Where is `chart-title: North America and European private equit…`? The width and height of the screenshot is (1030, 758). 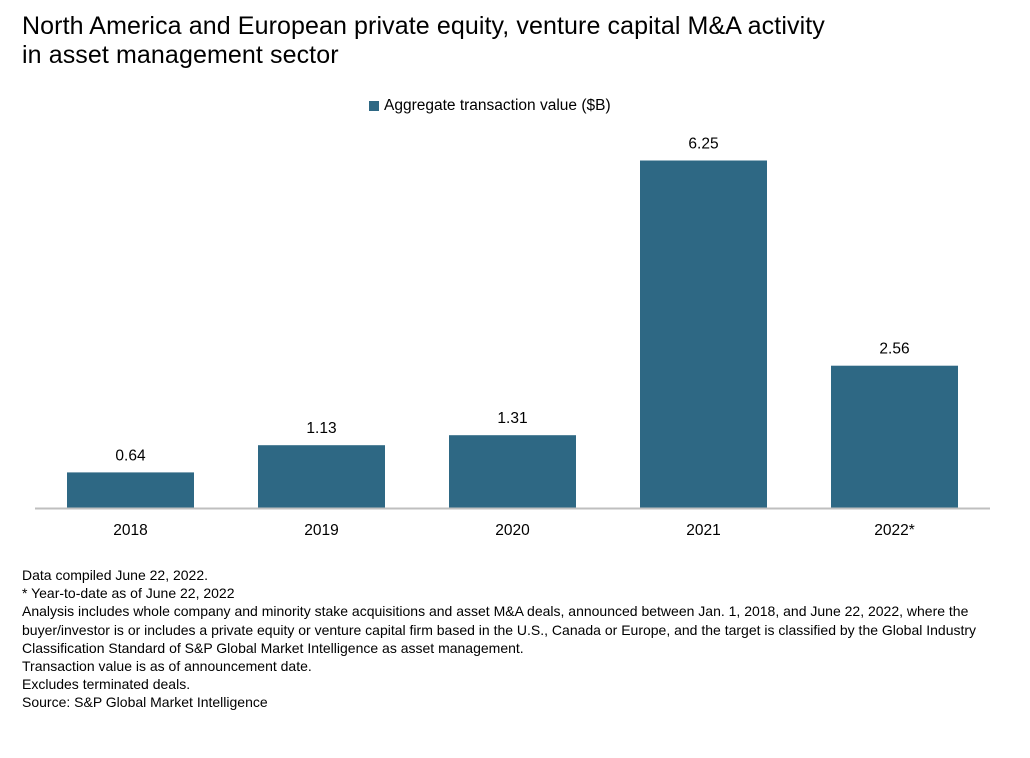
chart-title: North America and European private equit… is located at coordinates (517, 41).